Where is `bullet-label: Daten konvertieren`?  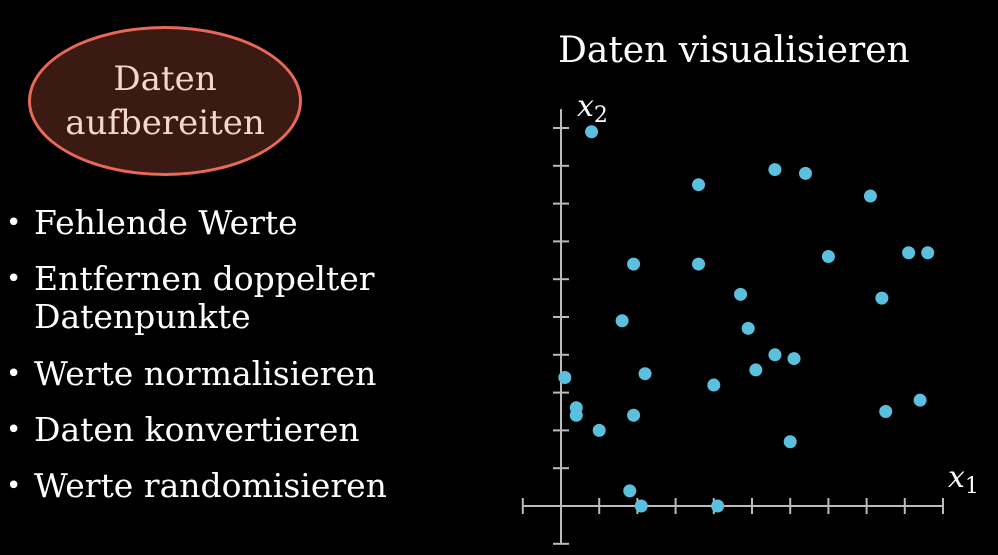 bullet-label: Daten konvertieren is located at coordinates (197, 429).